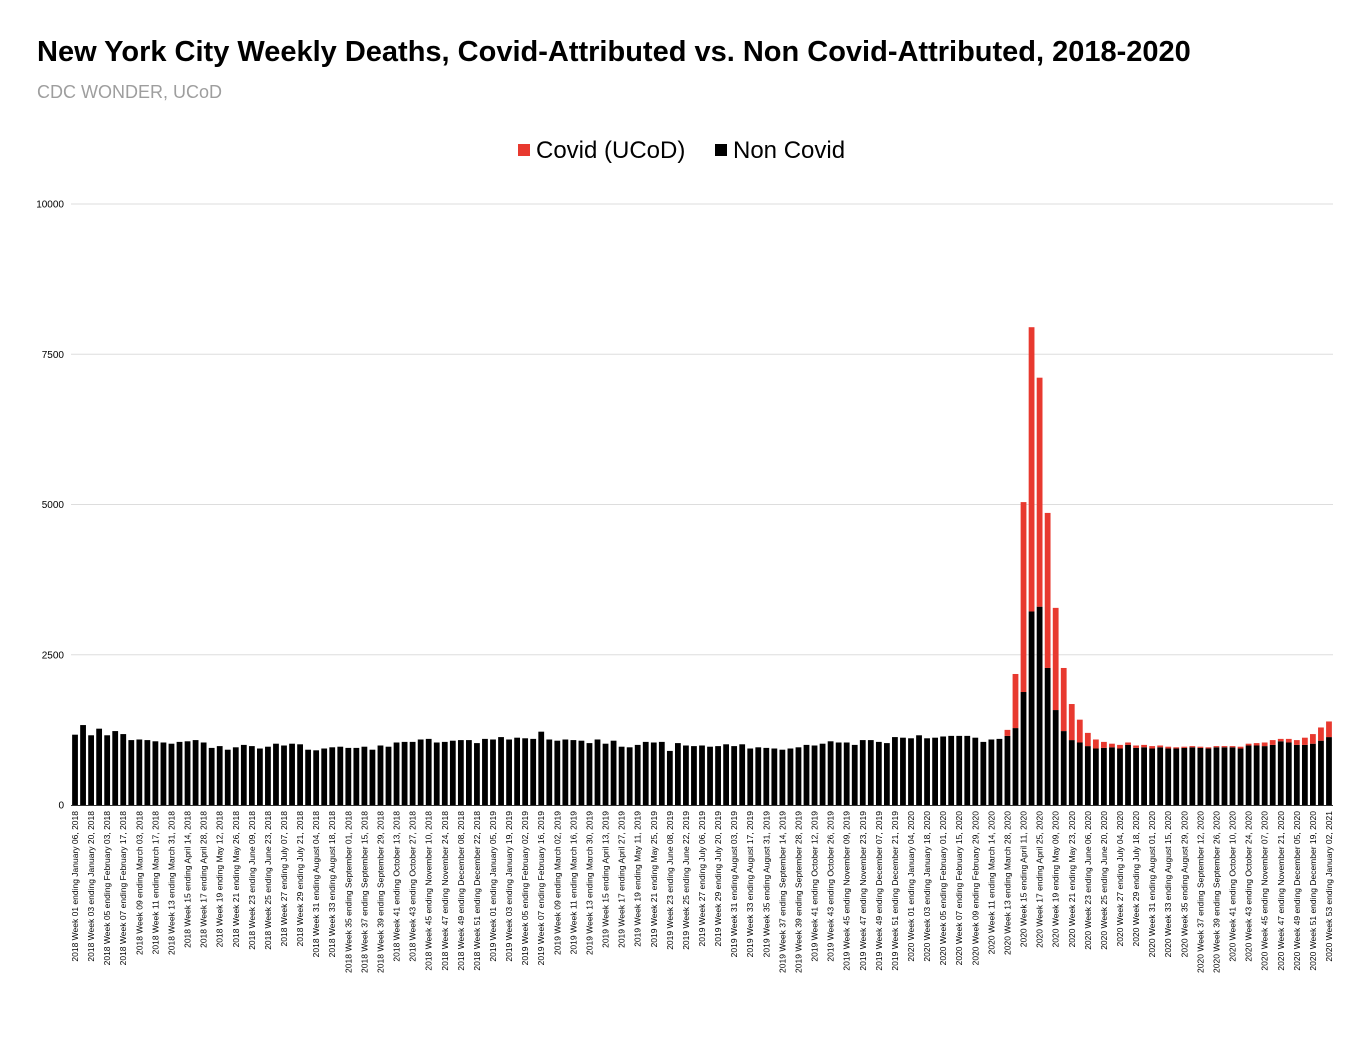 Image resolution: width=1356 pixels, height=1042 pixels. I want to click on x-tick-label: 2020 Week 35 ending August 29, 2020, so click(1184, 884).